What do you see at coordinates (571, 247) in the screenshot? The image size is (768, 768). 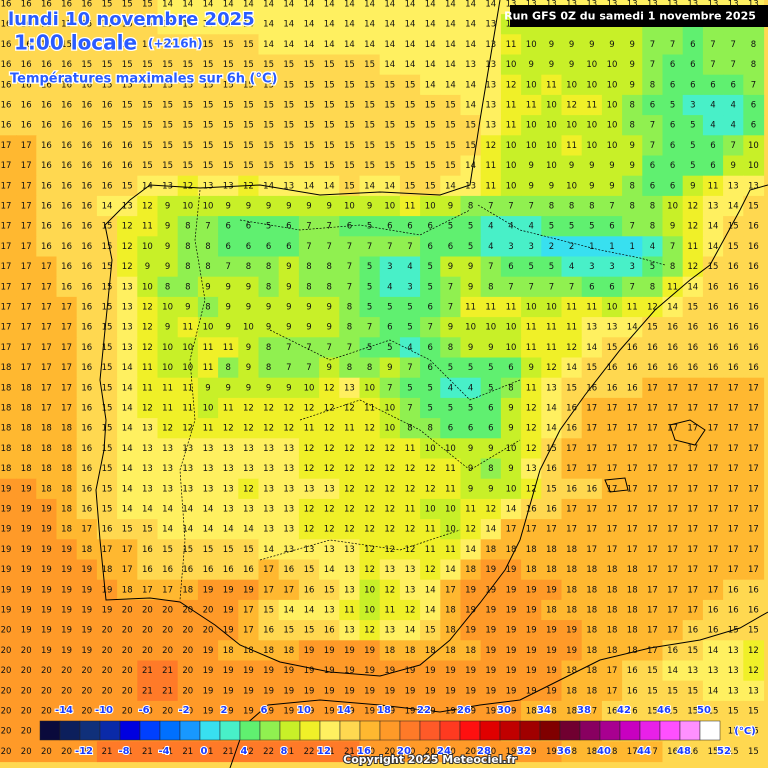 I see `temperature-value: 2` at bounding box center [571, 247].